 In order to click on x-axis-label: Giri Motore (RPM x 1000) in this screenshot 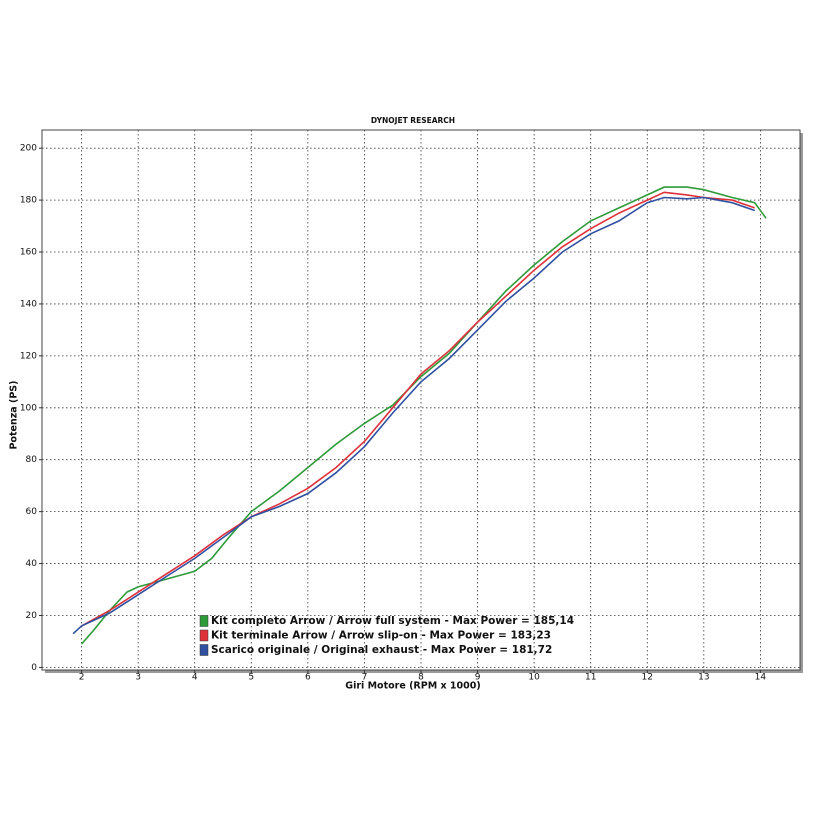, I will do `click(412, 686)`.